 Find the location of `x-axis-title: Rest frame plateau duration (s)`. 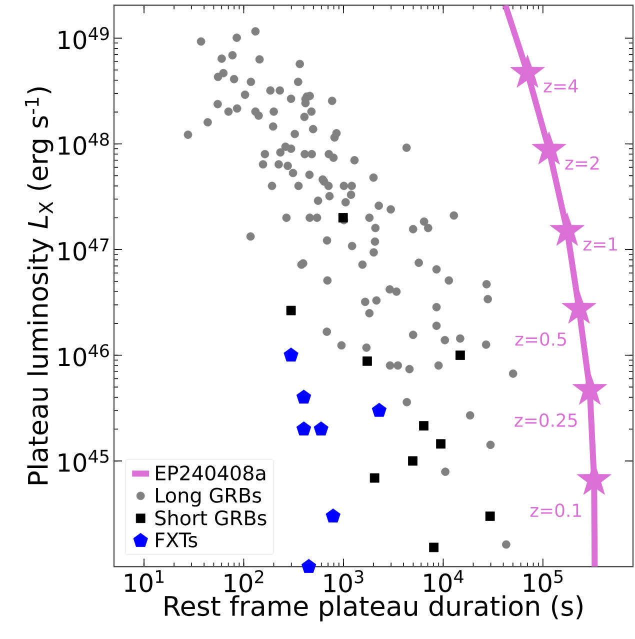

x-axis-title: Rest frame plateau duration (s) is located at coordinates (373, 608).